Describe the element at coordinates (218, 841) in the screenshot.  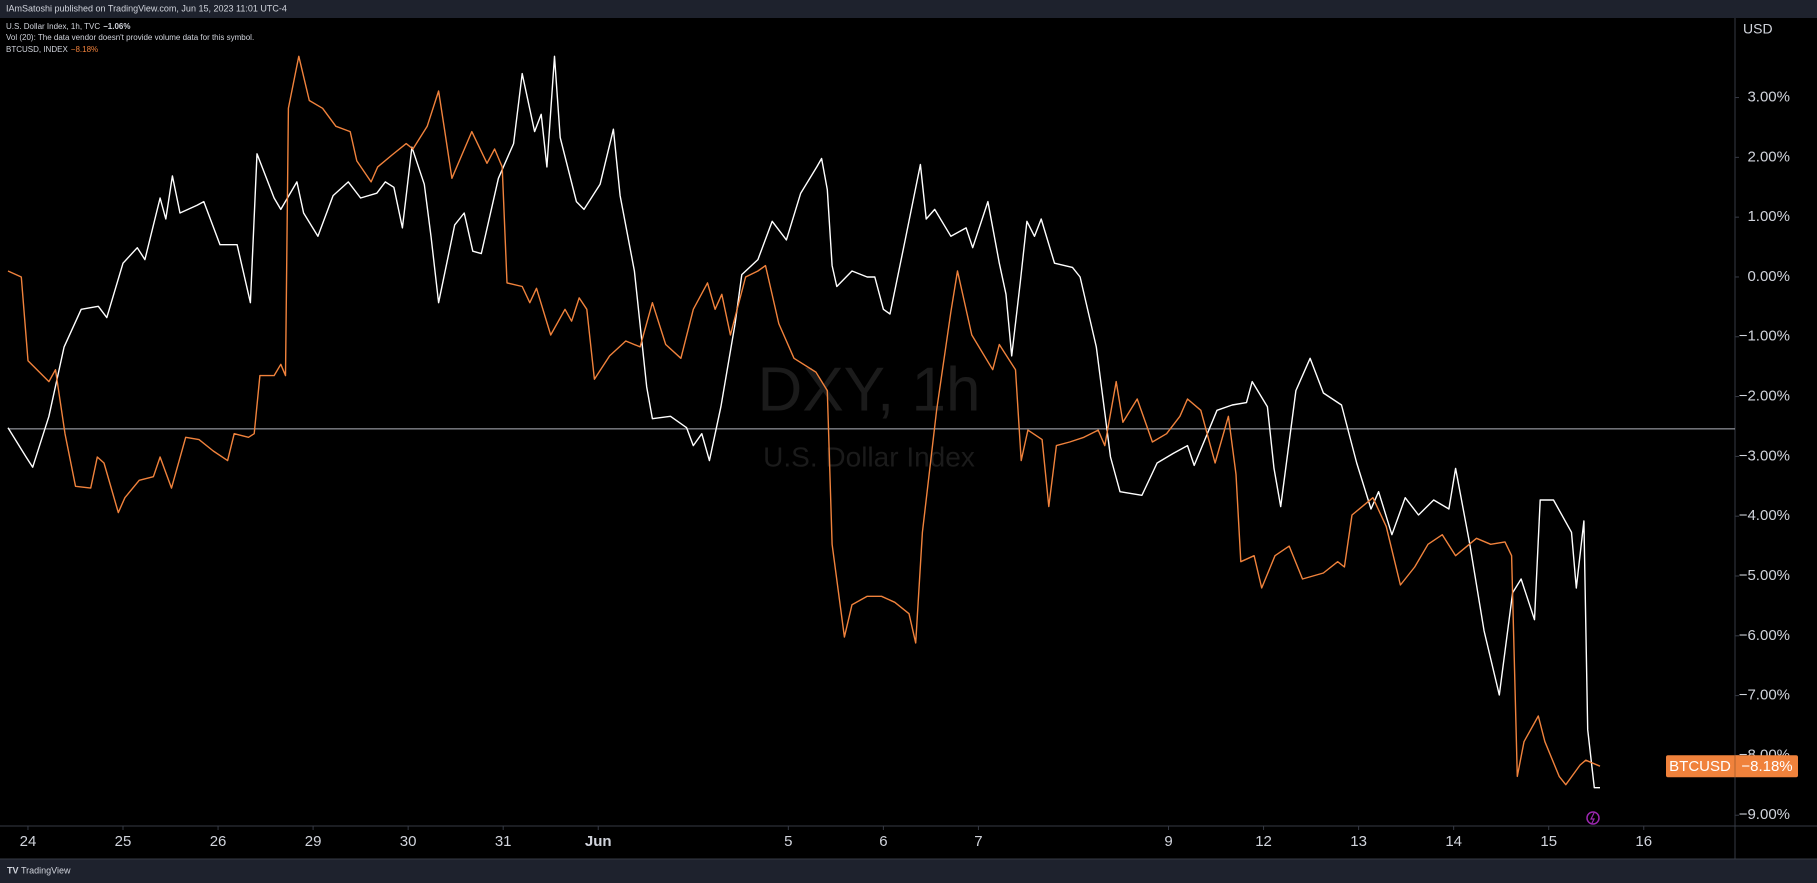
I see `x-tick-label: 26` at that location.